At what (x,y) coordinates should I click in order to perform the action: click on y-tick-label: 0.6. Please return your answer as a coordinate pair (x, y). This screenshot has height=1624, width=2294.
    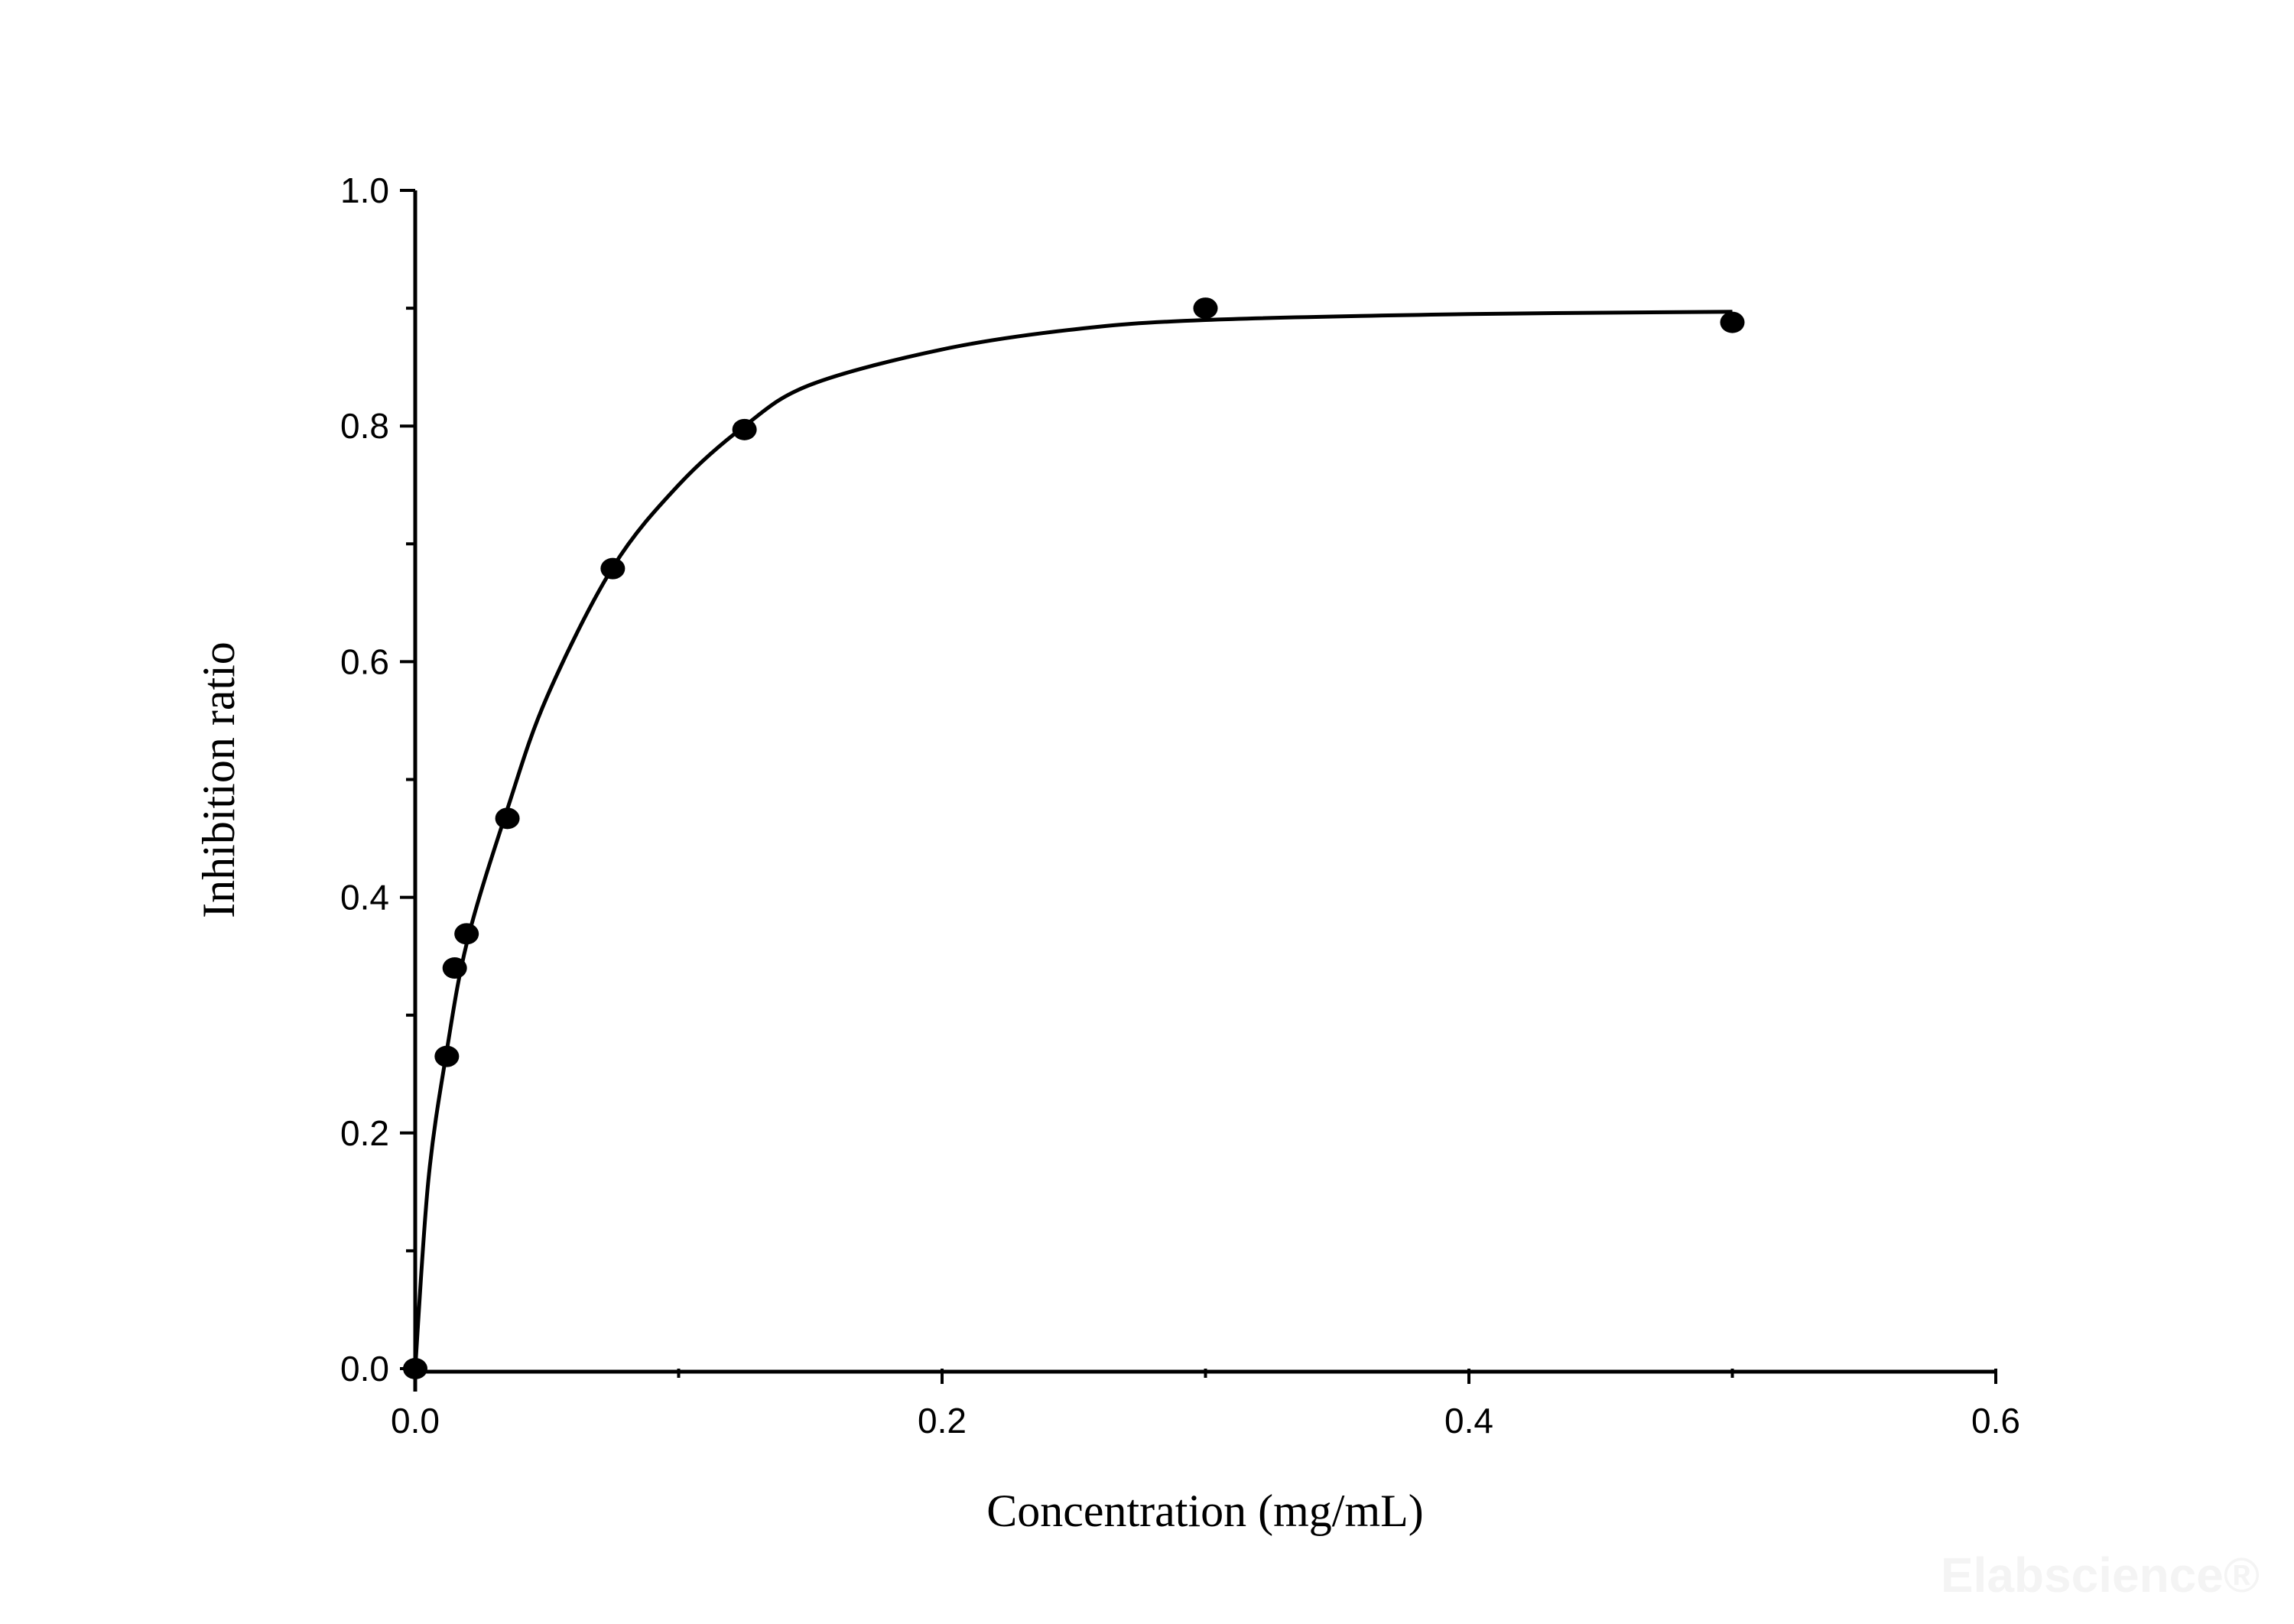
    Looking at the image, I should click on (364, 661).